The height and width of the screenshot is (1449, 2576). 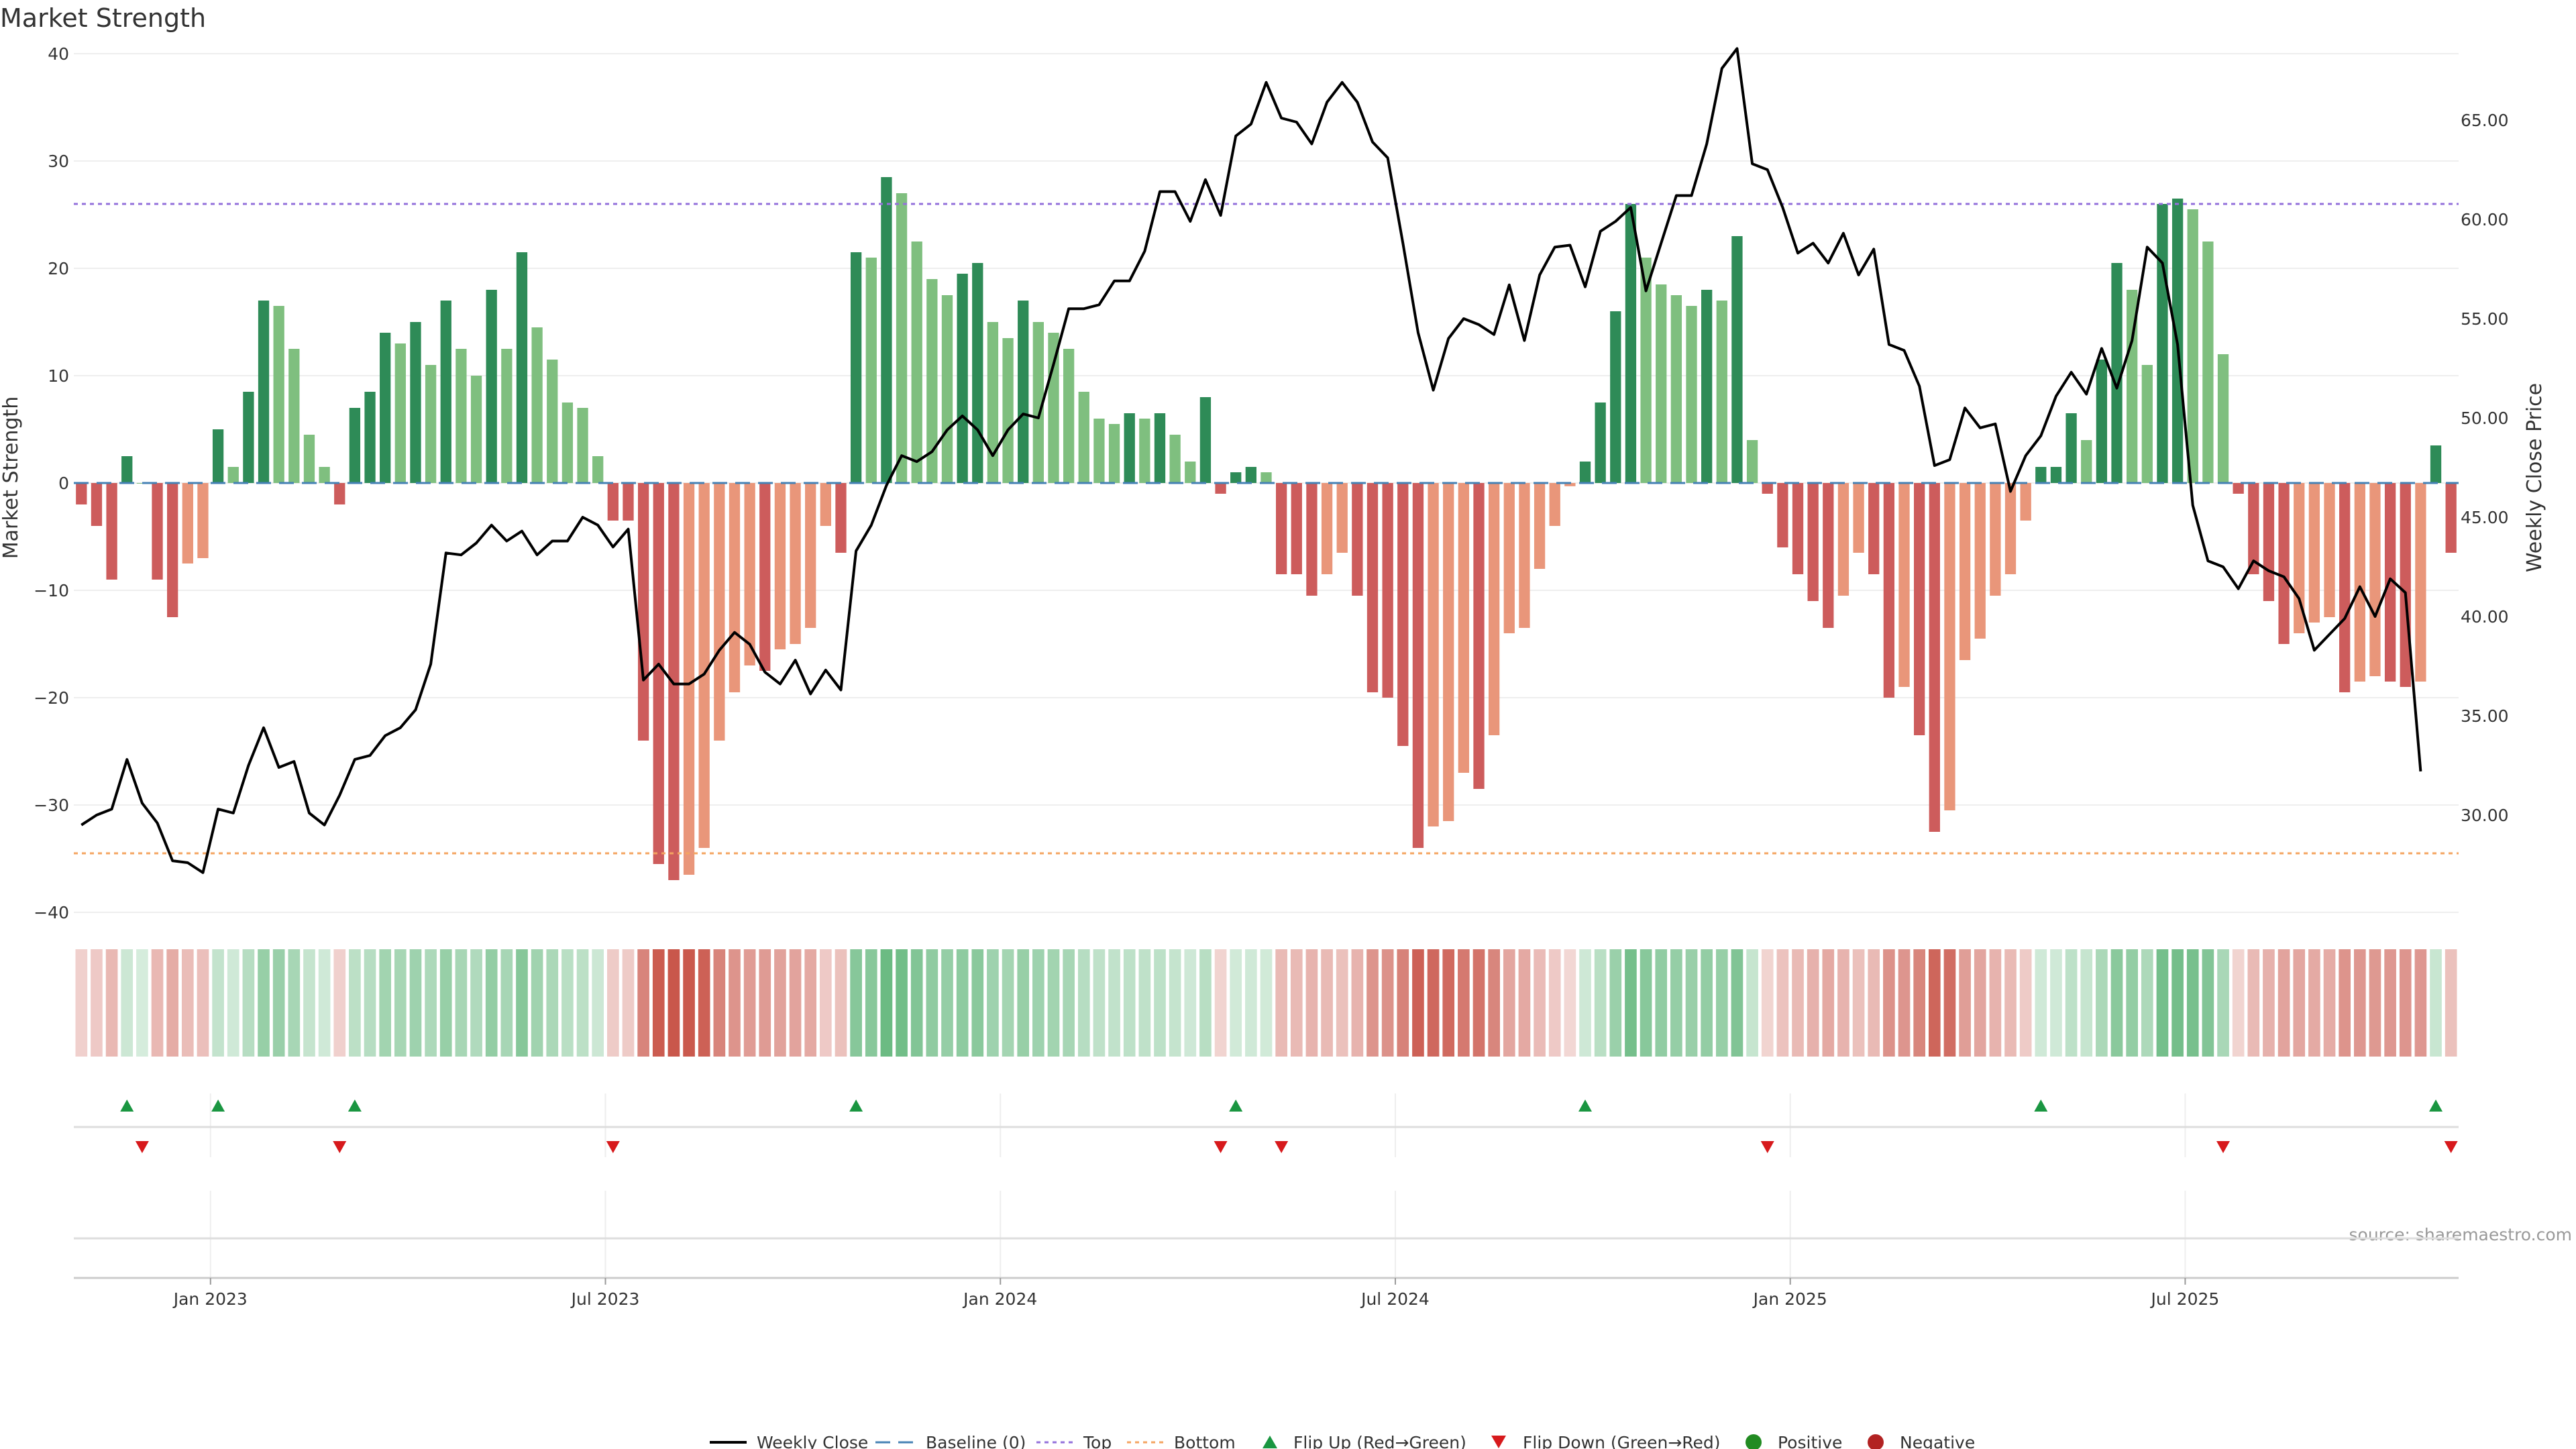 What do you see at coordinates (812, 1441) in the screenshot?
I see `legend-label: Weekly Close` at bounding box center [812, 1441].